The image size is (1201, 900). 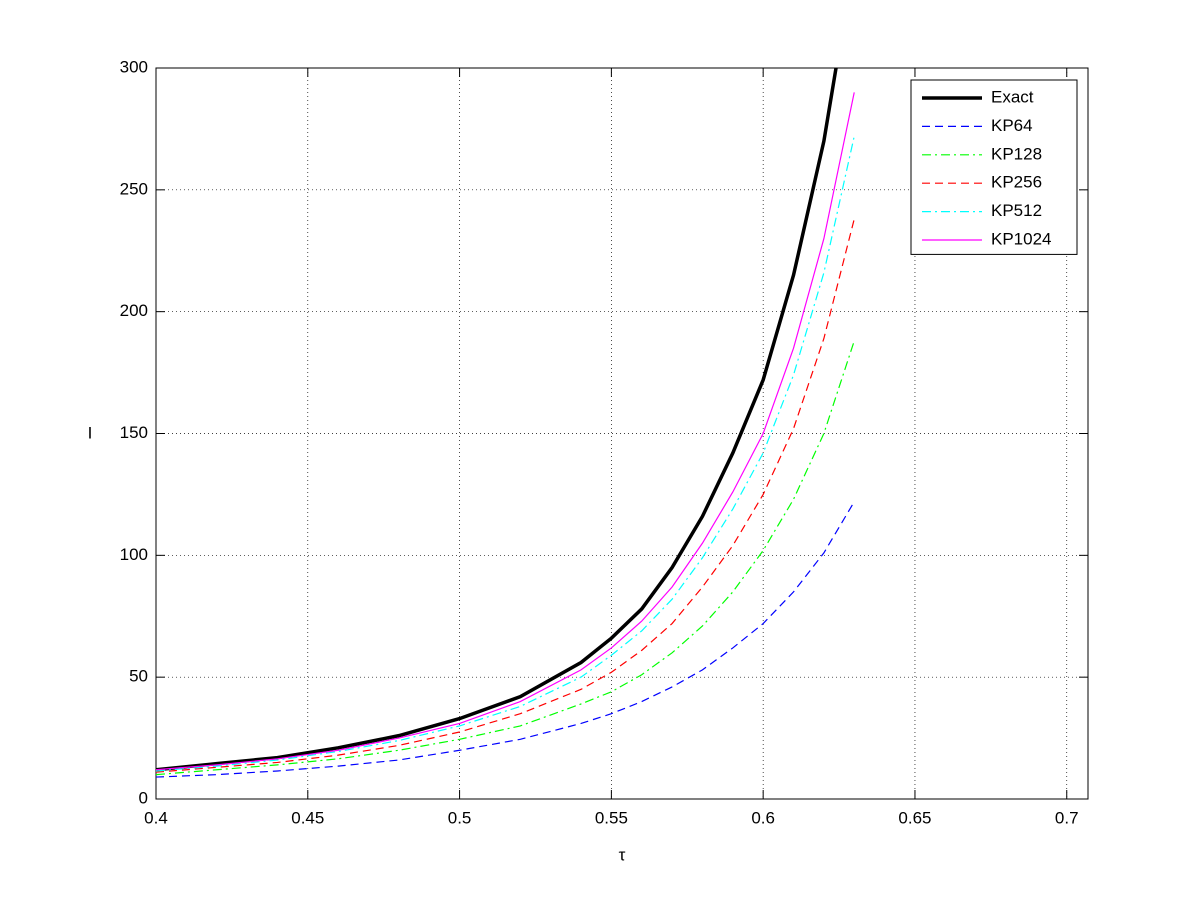 What do you see at coordinates (143, 797) in the screenshot?
I see `y-tick-label: 0` at bounding box center [143, 797].